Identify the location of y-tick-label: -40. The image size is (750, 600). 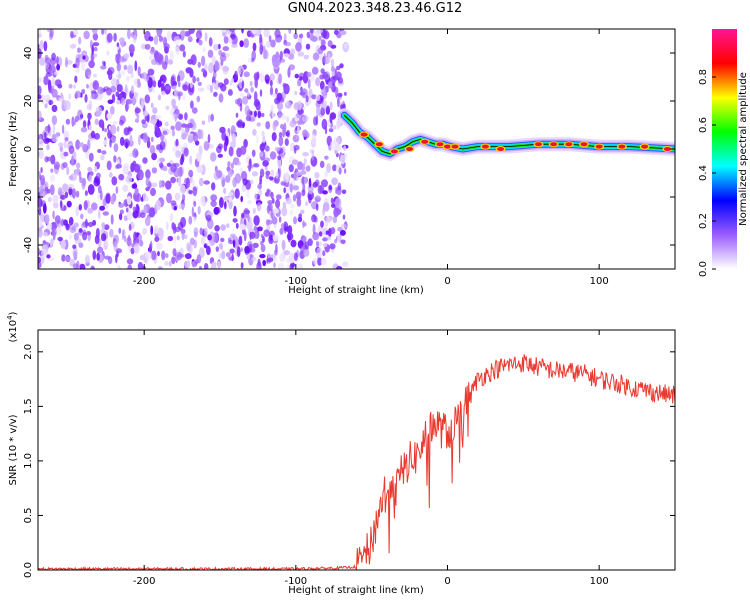
(28, 245).